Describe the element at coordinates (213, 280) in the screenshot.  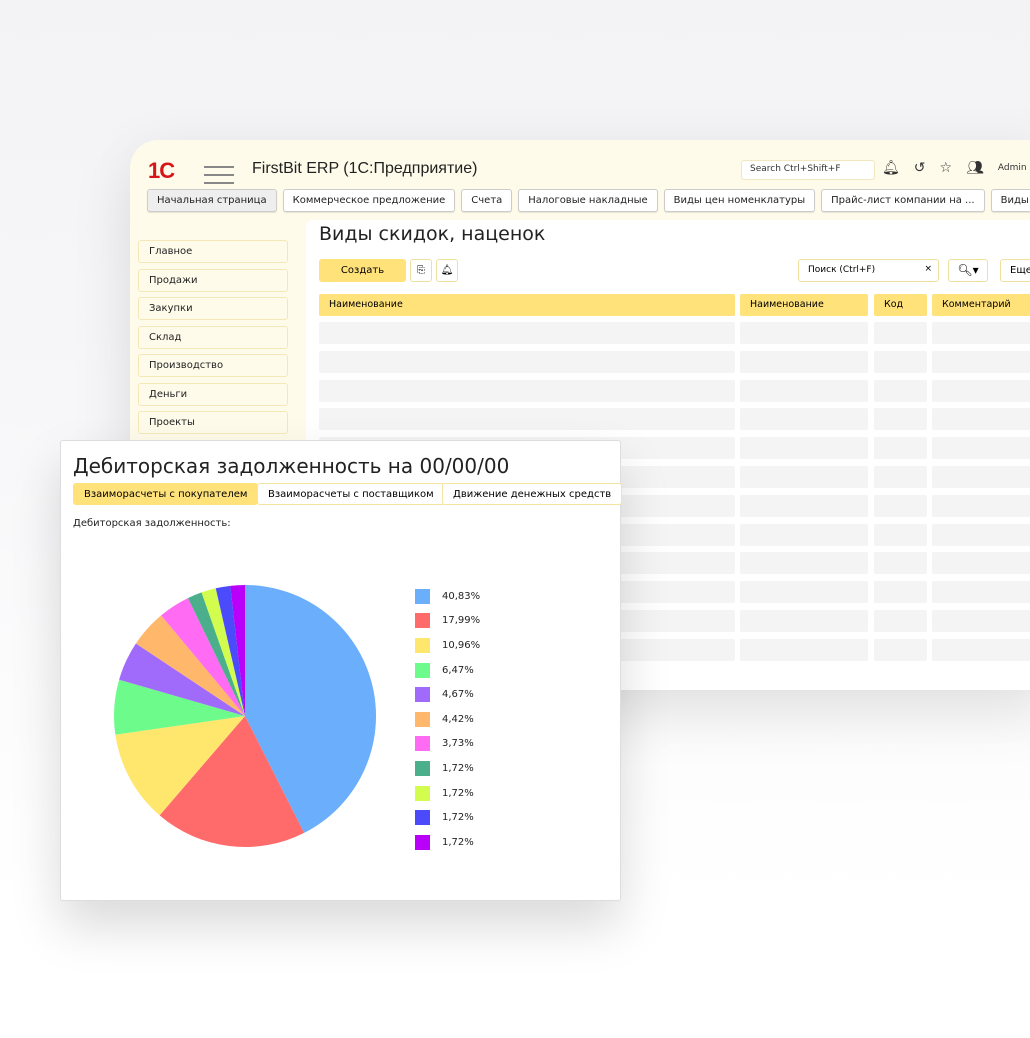
I see `sidebar-item: Продажи` at that location.